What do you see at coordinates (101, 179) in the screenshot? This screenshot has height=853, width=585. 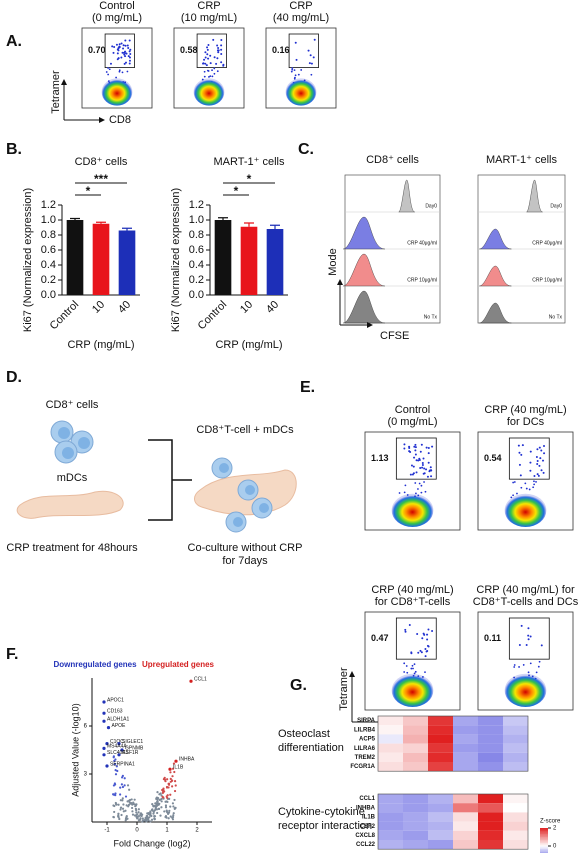 I see `sig-label: ***` at bounding box center [101, 179].